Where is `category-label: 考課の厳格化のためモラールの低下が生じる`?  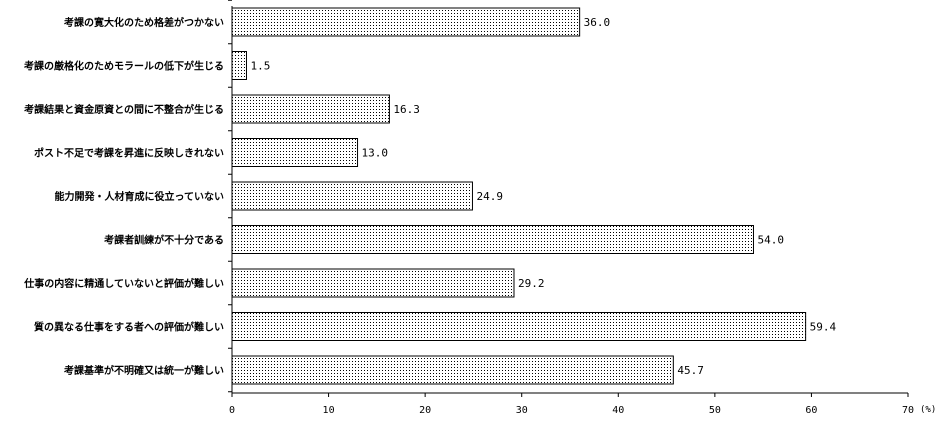
category-label: 考課の厳格化のためモラールの低下が生じる is located at coordinates (124, 66).